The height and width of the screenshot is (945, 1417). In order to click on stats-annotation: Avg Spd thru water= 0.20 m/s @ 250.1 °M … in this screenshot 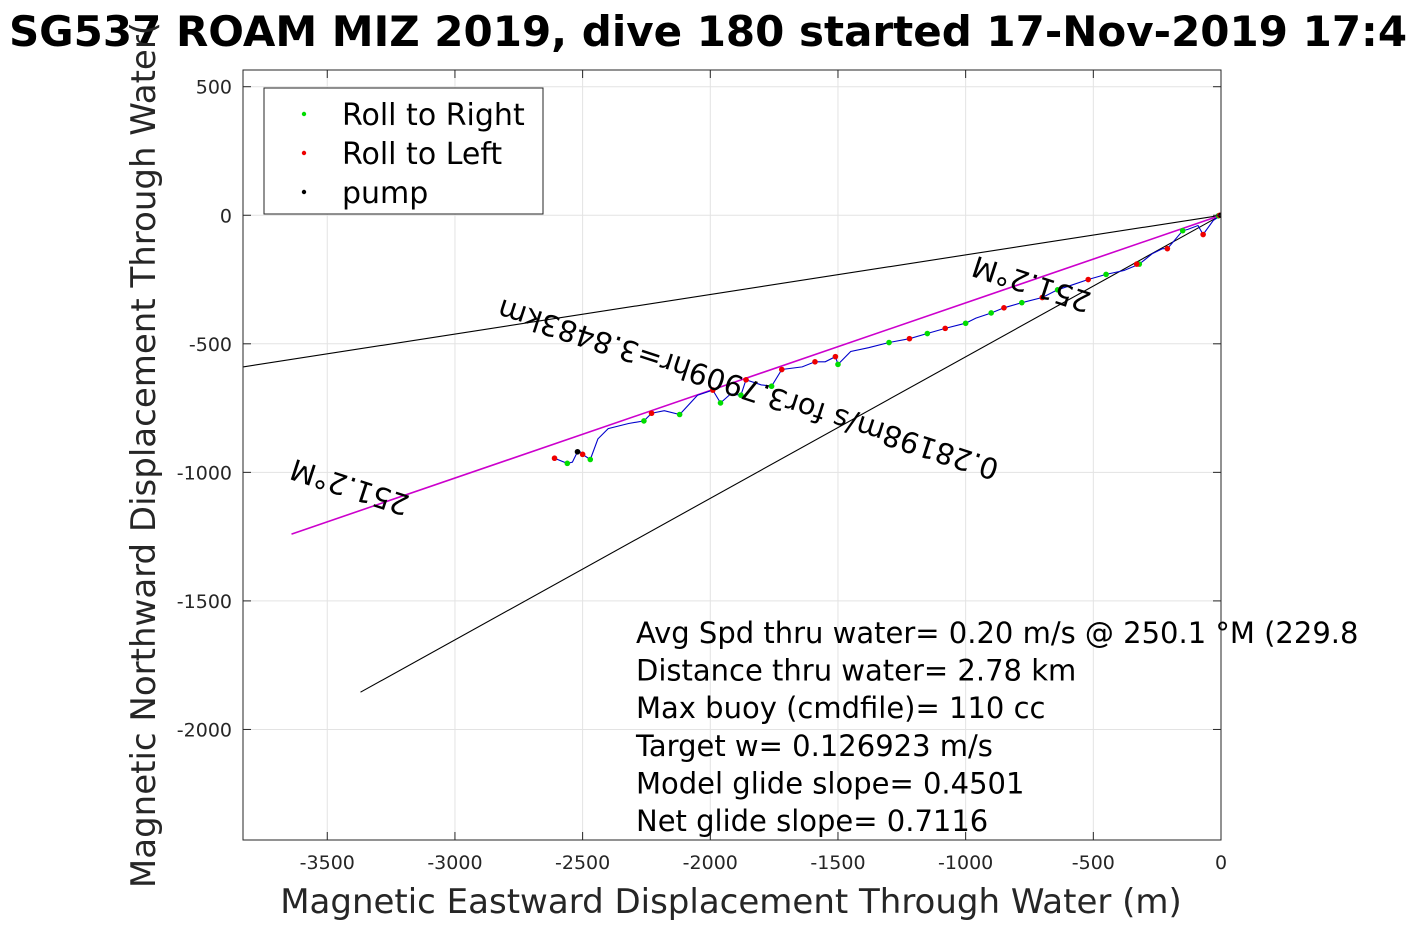, I will do `click(996, 727)`.